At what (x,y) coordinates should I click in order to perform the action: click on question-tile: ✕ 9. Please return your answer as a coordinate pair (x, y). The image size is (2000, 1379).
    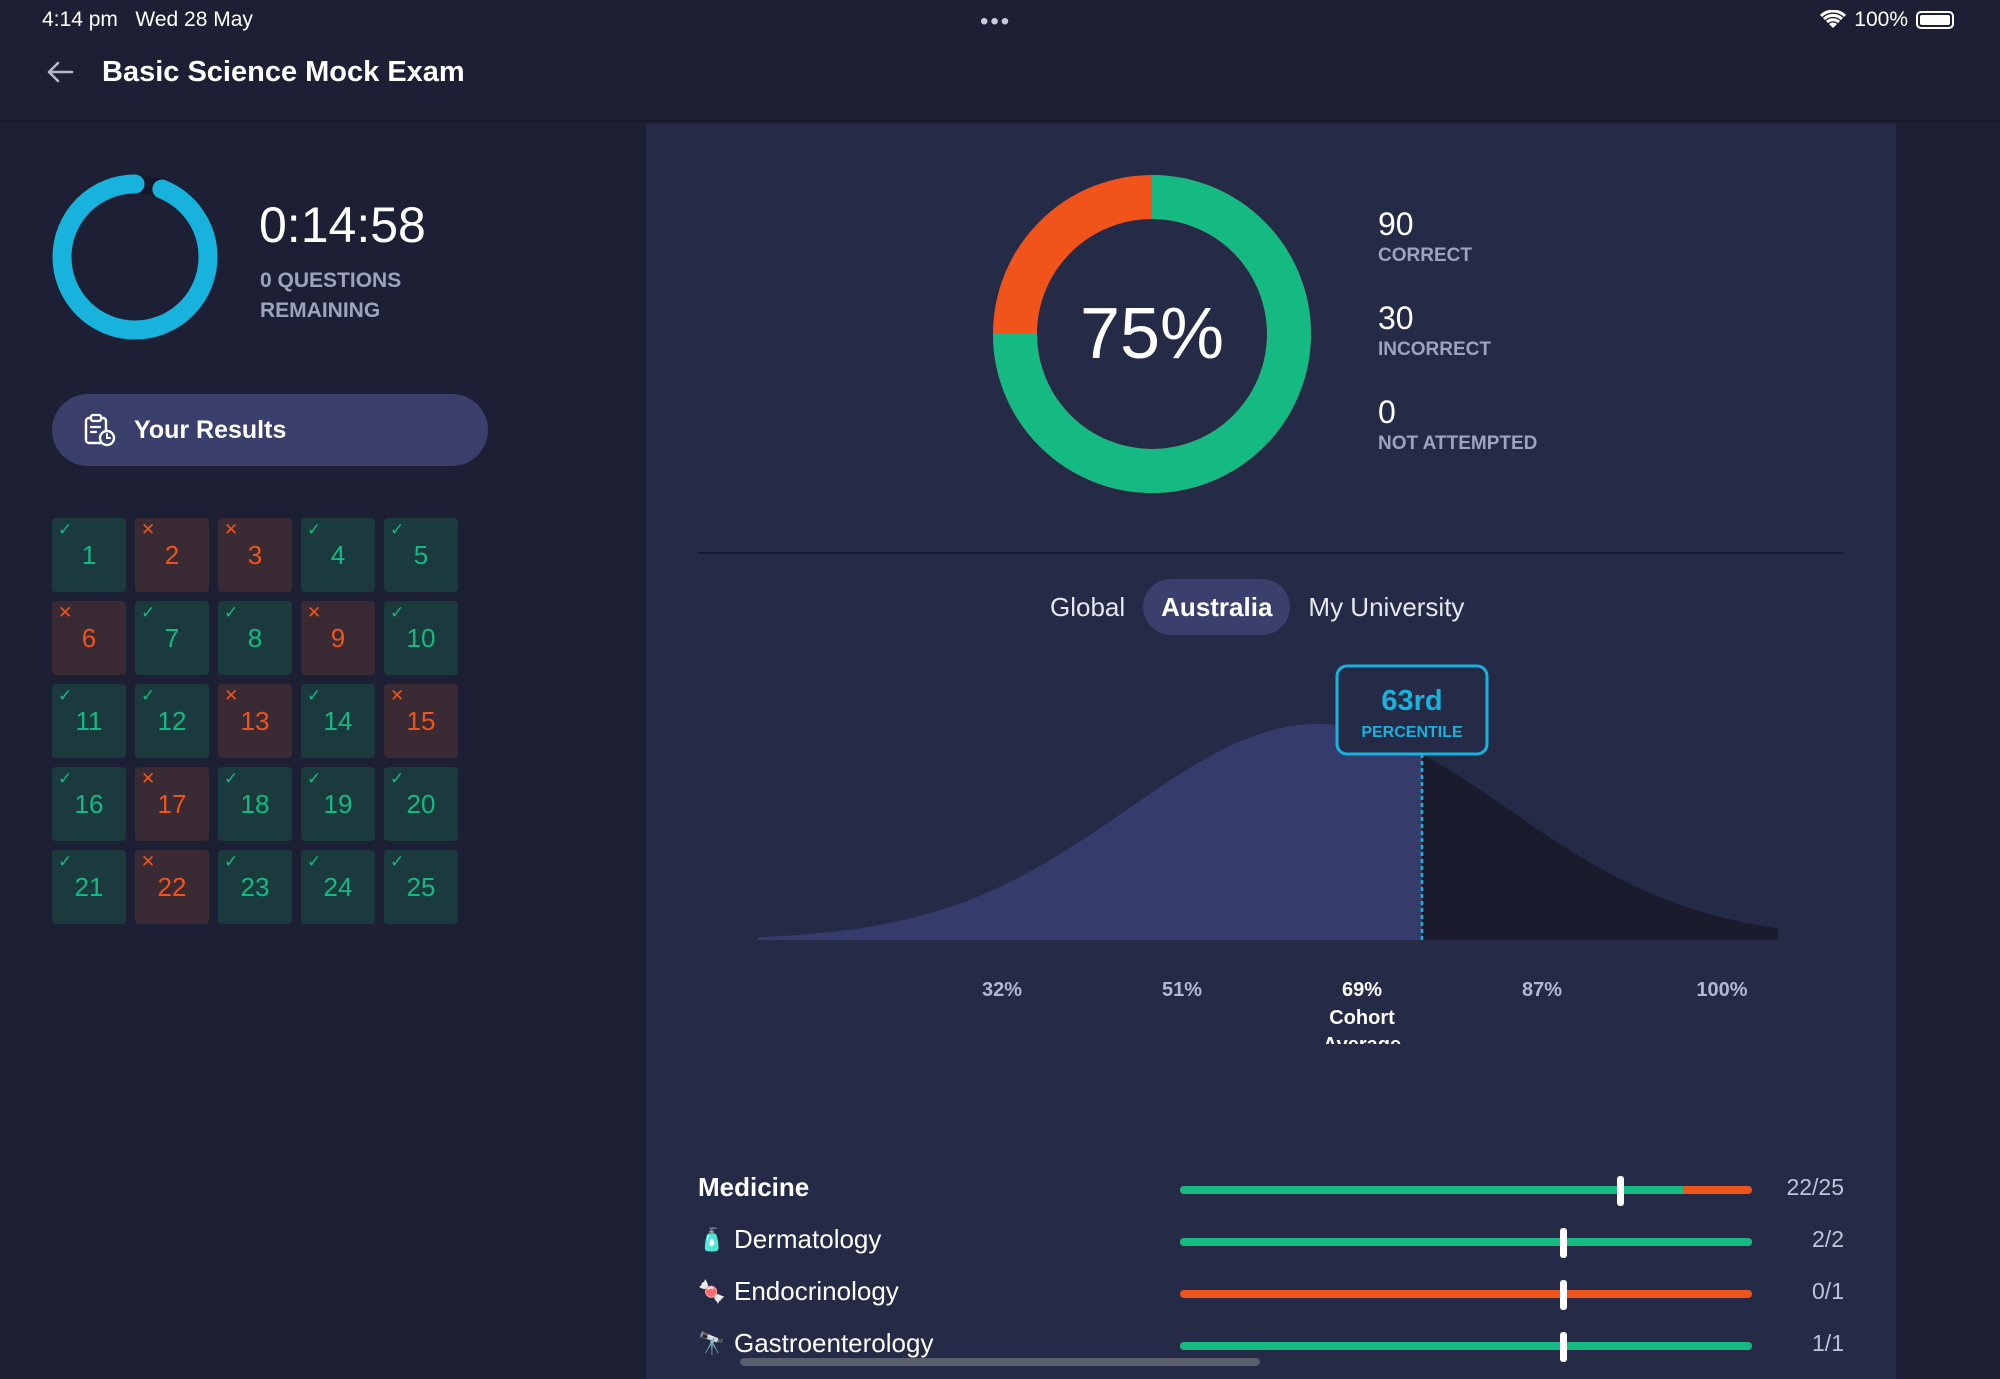
    Looking at the image, I should click on (338, 638).